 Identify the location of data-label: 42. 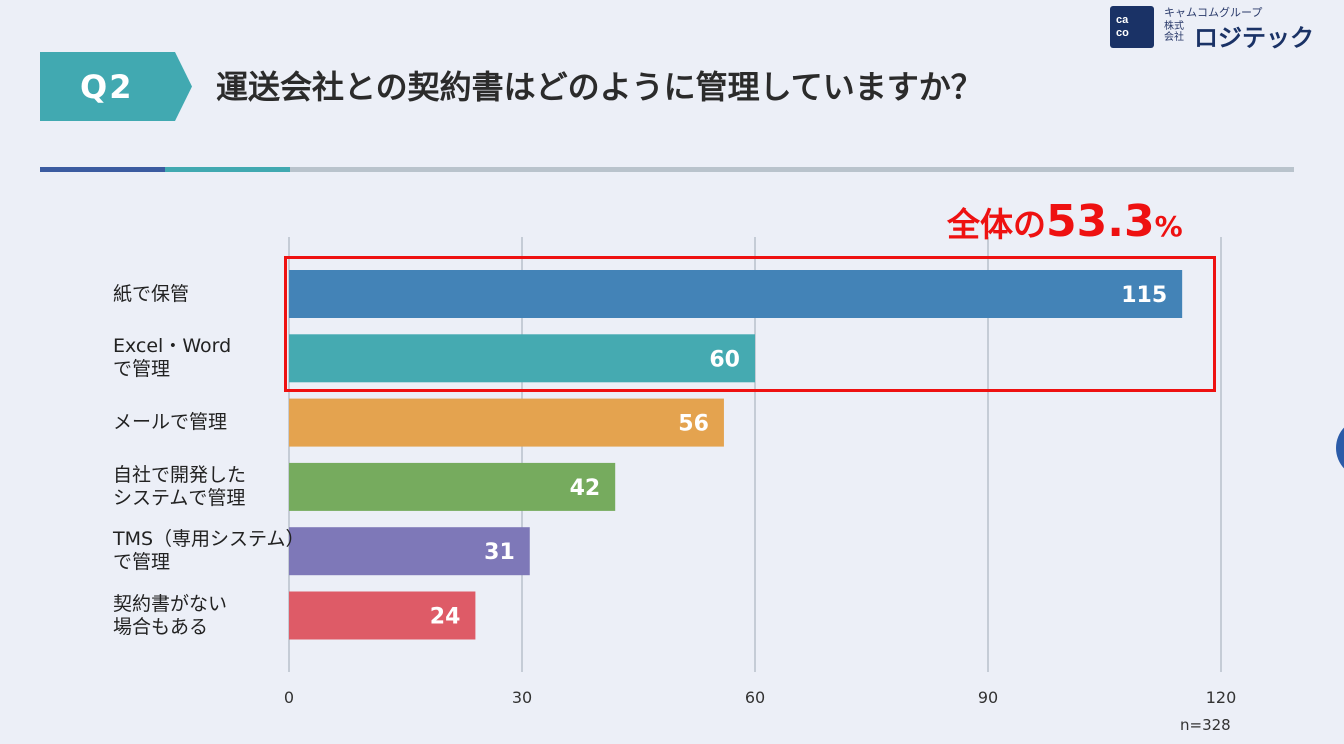
(585, 488).